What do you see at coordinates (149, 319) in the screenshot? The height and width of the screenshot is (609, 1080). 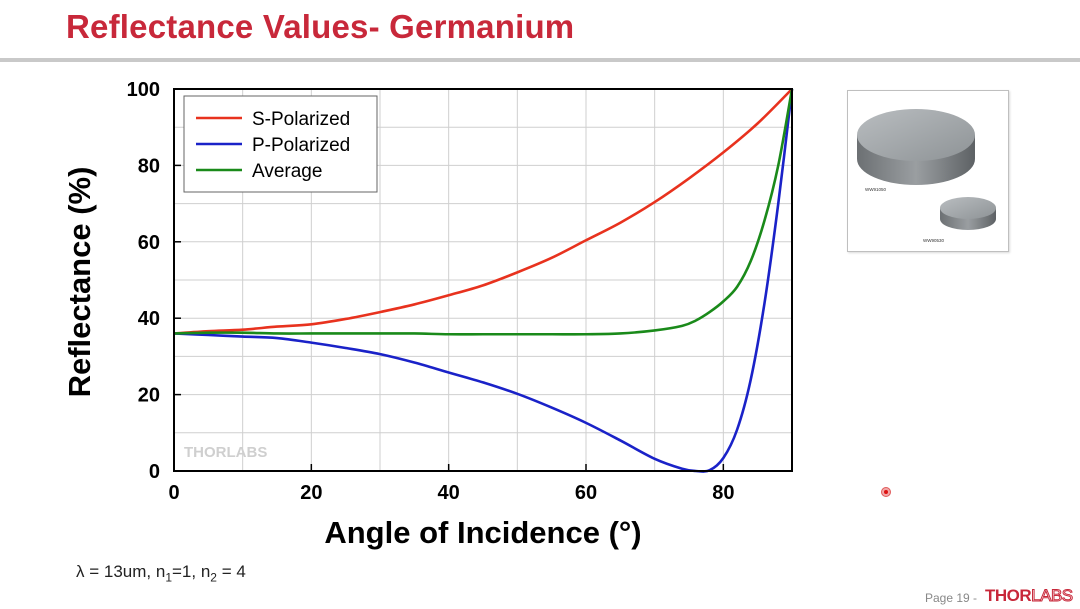 I see `y-tick-label: 40` at bounding box center [149, 319].